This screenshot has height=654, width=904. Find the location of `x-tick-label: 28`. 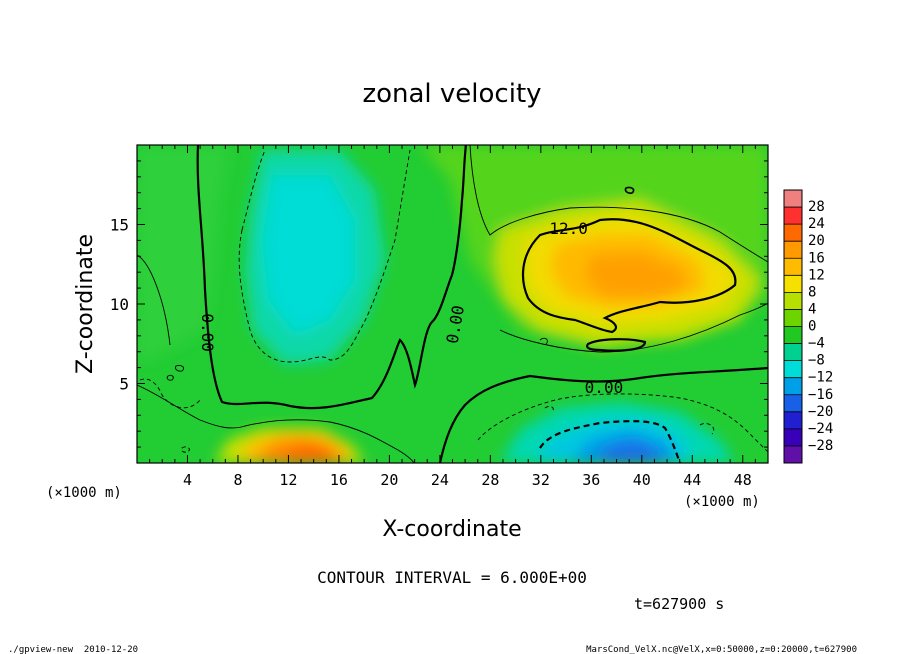

x-tick-label: 28 is located at coordinates (490, 480).